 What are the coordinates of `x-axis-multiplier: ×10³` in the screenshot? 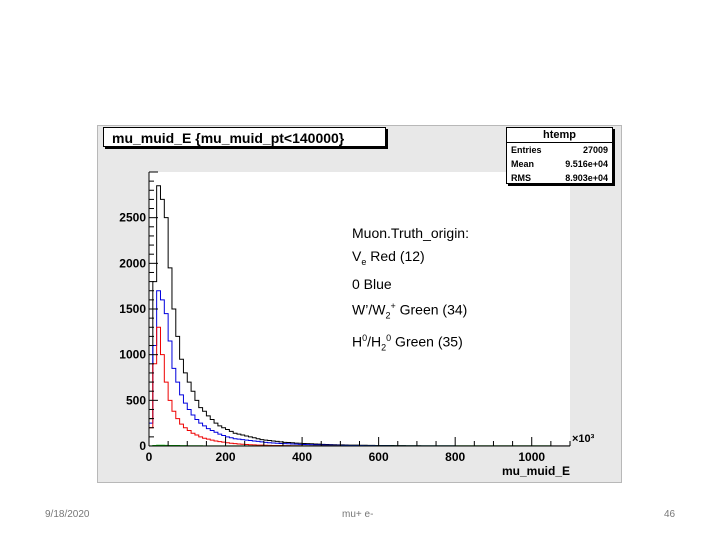 It's located at (583, 439).